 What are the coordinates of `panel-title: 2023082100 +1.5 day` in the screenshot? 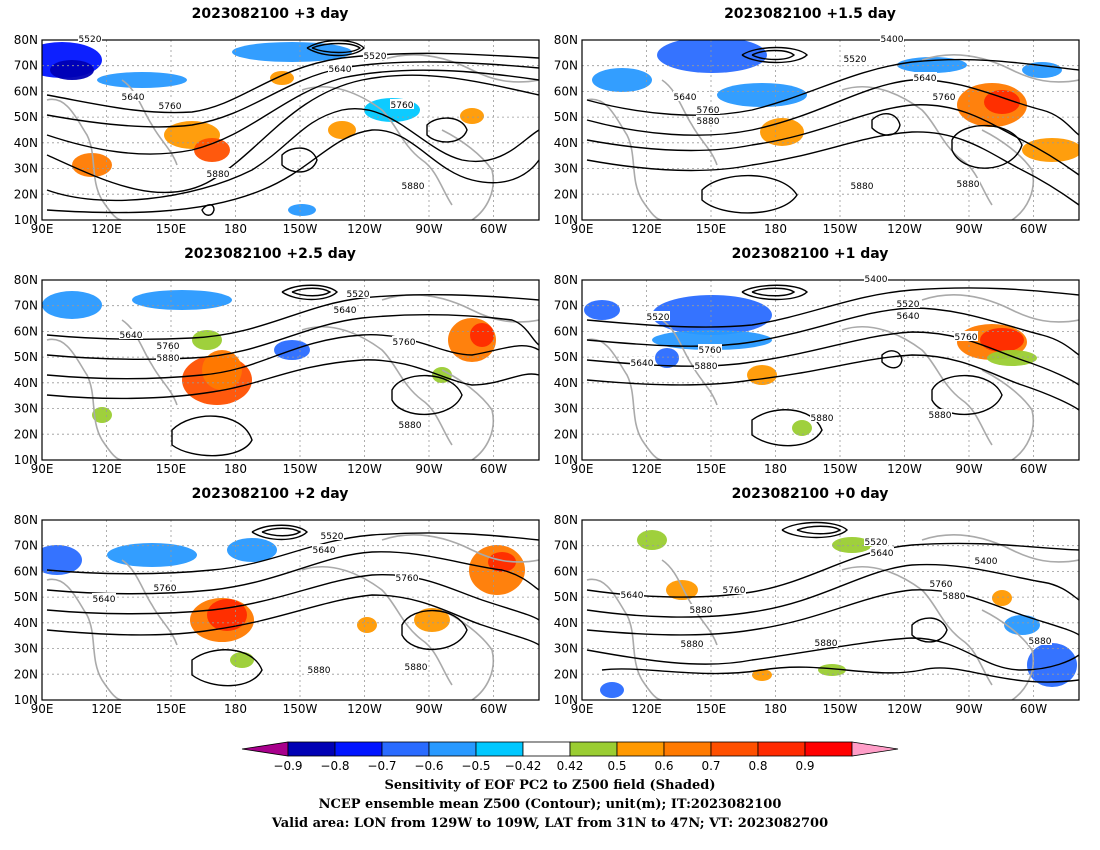 It's located at (810, 14).